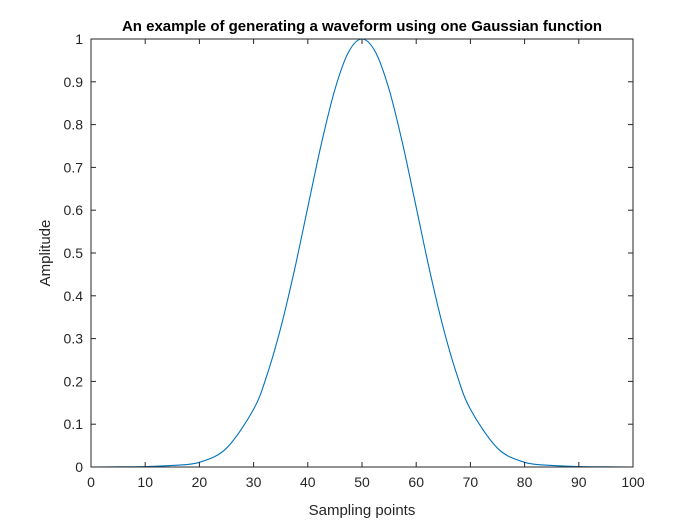 The height and width of the screenshot is (525, 700). I want to click on y-tick-label: 0.1, so click(74, 424).